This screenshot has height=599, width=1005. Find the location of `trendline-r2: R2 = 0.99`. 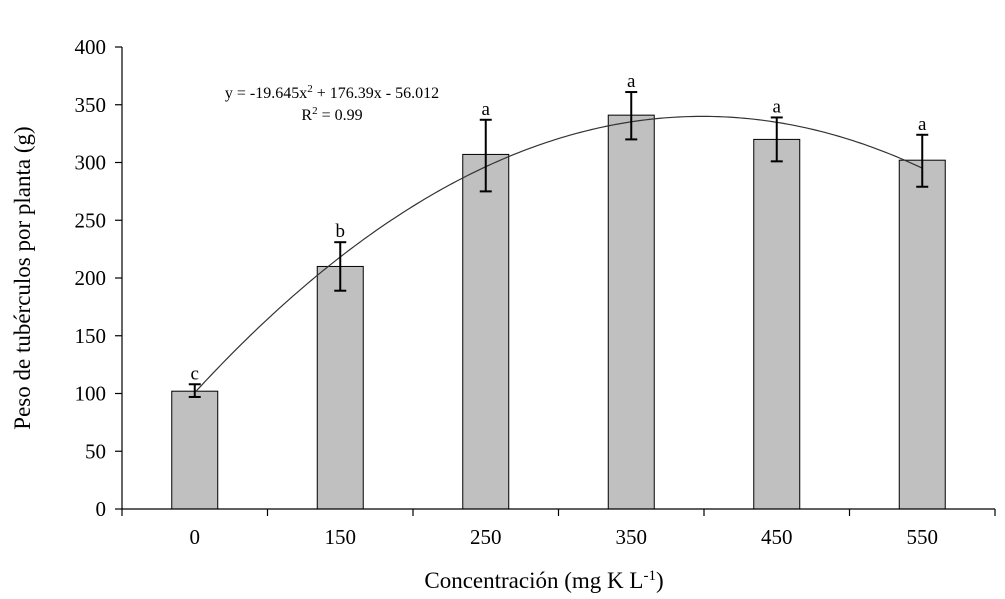

trendline-r2: R2 = 0.99 is located at coordinates (331, 114).